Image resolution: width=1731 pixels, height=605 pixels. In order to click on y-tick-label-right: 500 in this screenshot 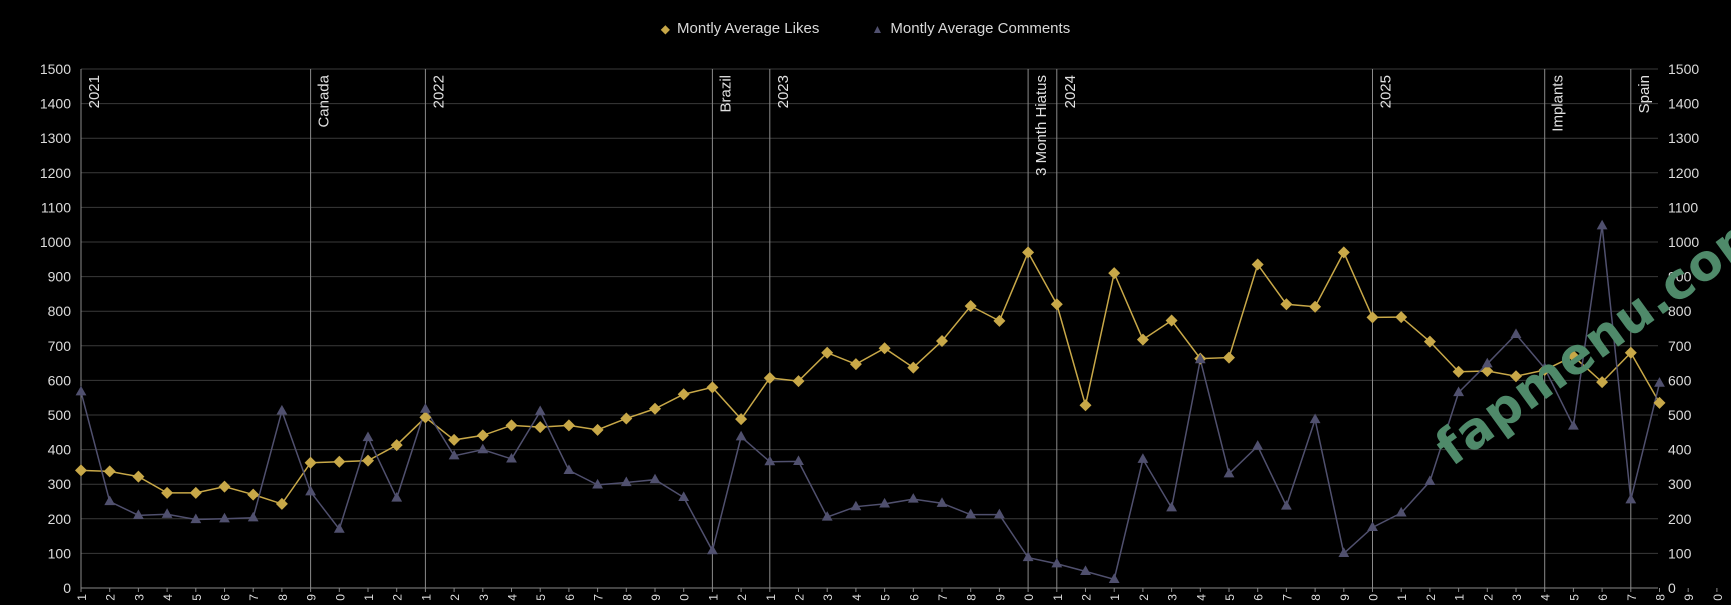, I will do `click(1680, 415)`.